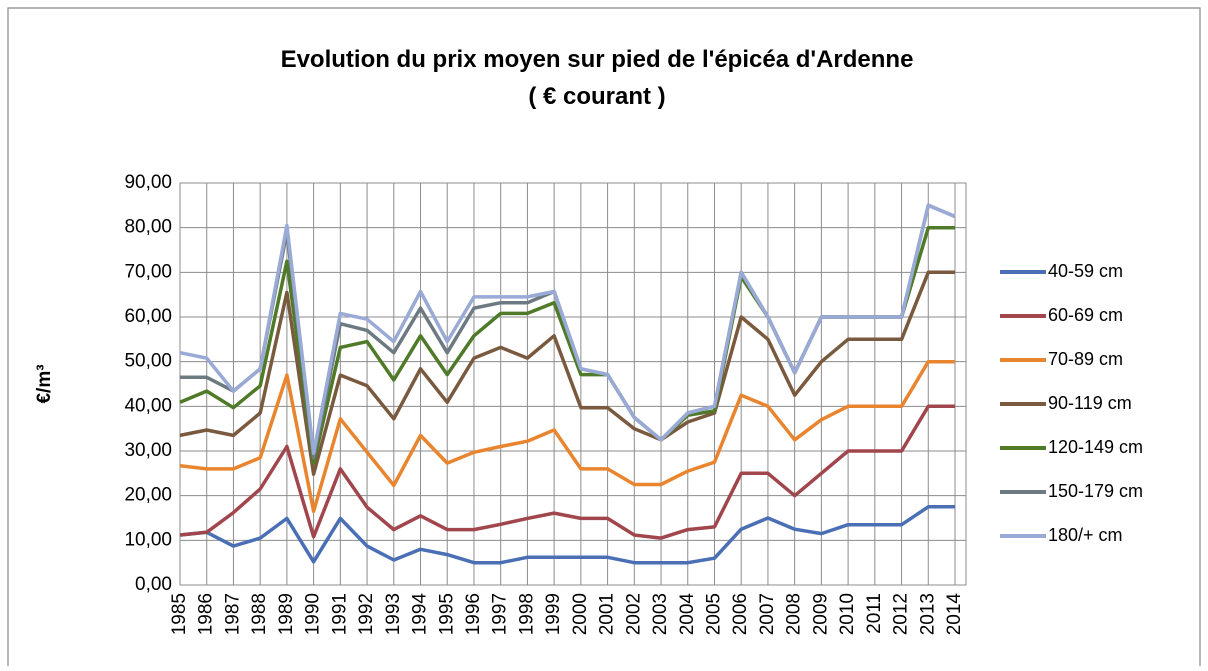 This screenshot has width=1208, height=671. Describe the element at coordinates (526, 614) in the screenshot. I see `x-tick-label: 1998` at that location.